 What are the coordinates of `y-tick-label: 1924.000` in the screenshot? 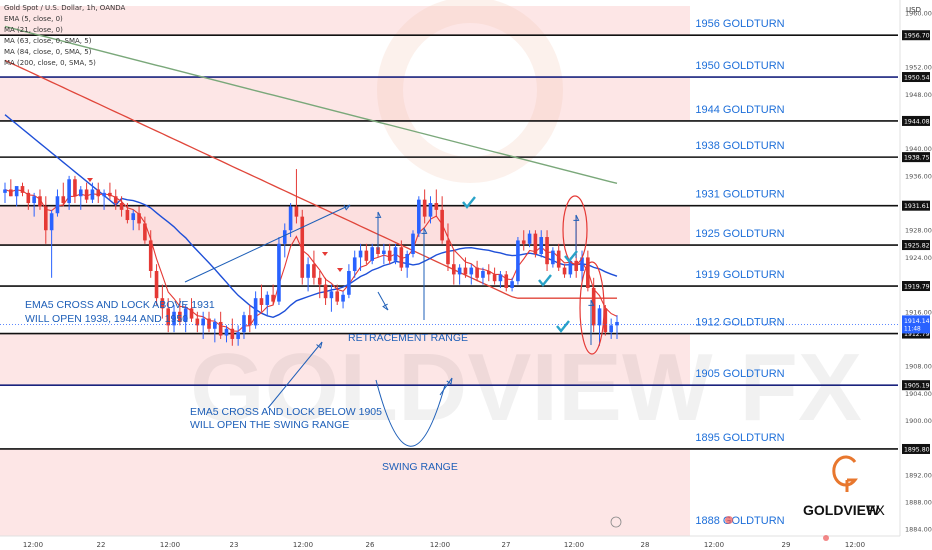 It's located at (918, 258).